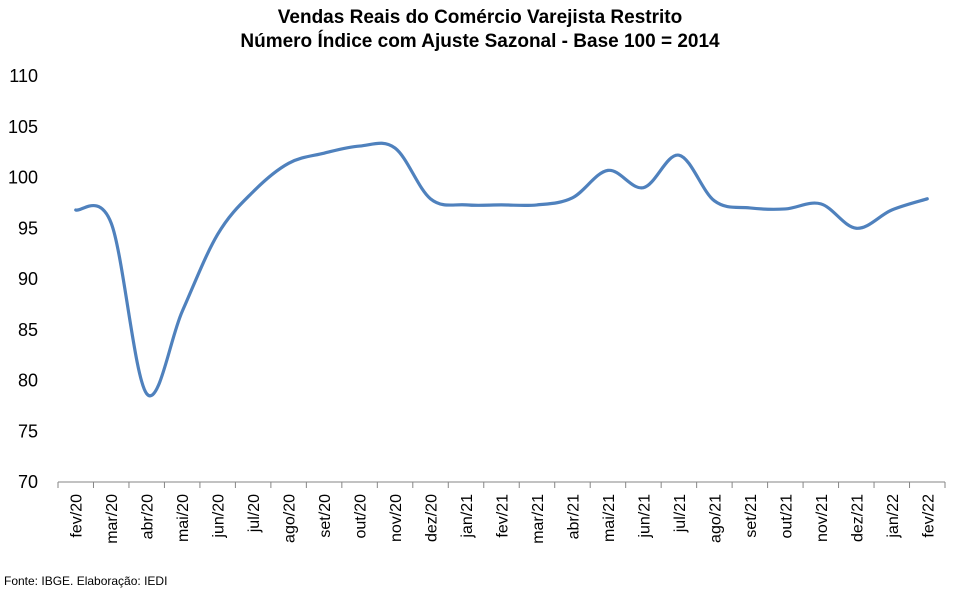 Image resolution: width=960 pixels, height=594 pixels. I want to click on y-axis: 70 75 80 85 90 95 100 105 110, so click(23, 279).